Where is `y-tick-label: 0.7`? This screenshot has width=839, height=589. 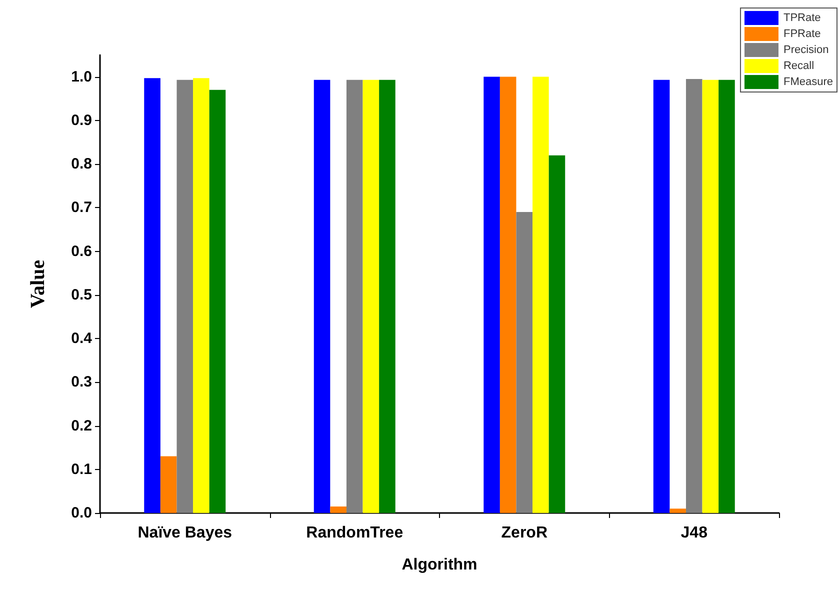
y-tick-label: 0.7 is located at coordinates (81, 207).